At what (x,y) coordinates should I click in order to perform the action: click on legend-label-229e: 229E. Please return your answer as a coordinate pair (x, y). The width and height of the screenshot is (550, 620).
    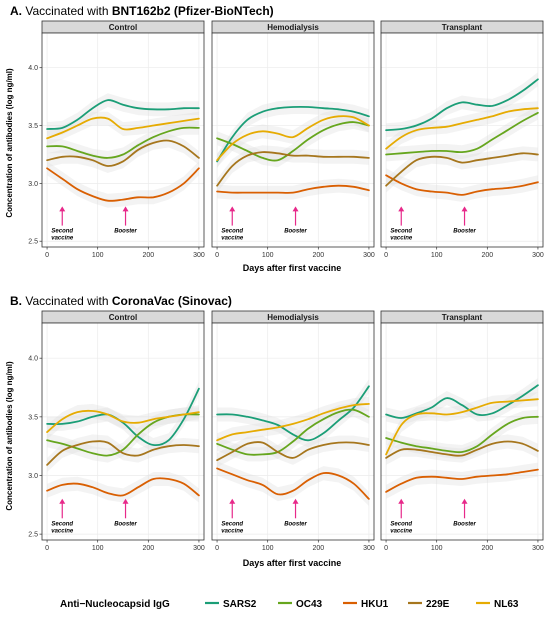
    Looking at the image, I should click on (438, 604).